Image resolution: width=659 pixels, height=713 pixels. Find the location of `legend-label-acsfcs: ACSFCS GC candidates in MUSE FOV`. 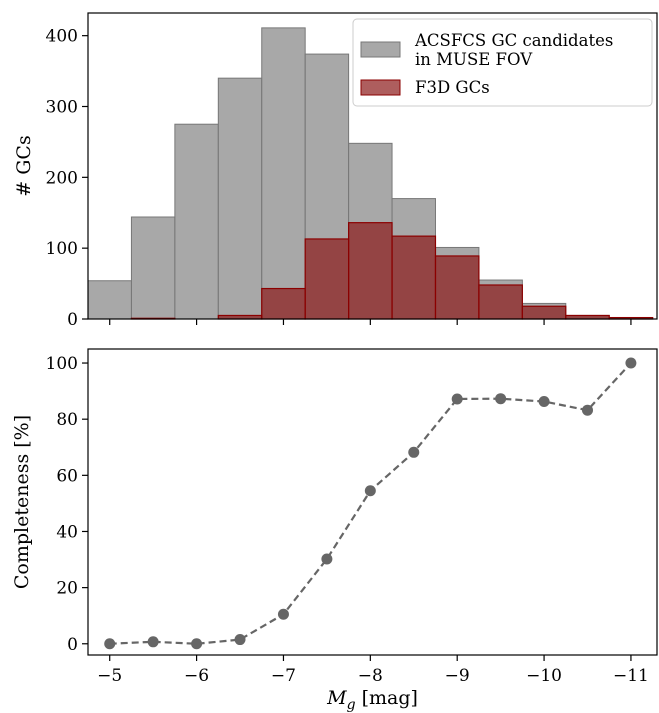

legend-label-acsfcs: ACSFCS GC candidates in MUSE FOV is located at coordinates (513, 50).